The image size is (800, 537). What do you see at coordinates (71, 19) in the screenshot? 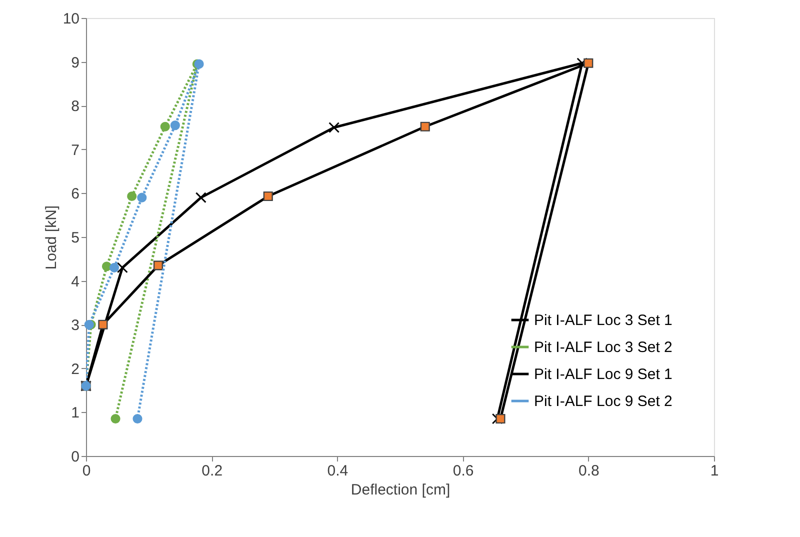
I see `y-tick-label: 10` at bounding box center [71, 19].